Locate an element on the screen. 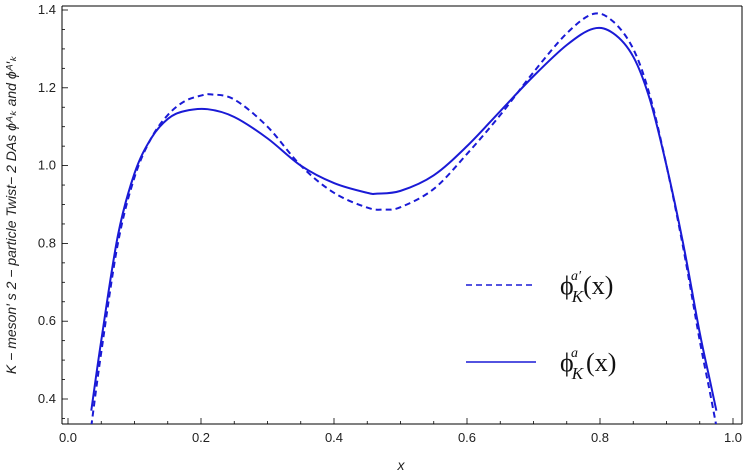 This screenshot has width=749, height=476. legend-label-solid-sup: a is located at coordinates (574, 353).